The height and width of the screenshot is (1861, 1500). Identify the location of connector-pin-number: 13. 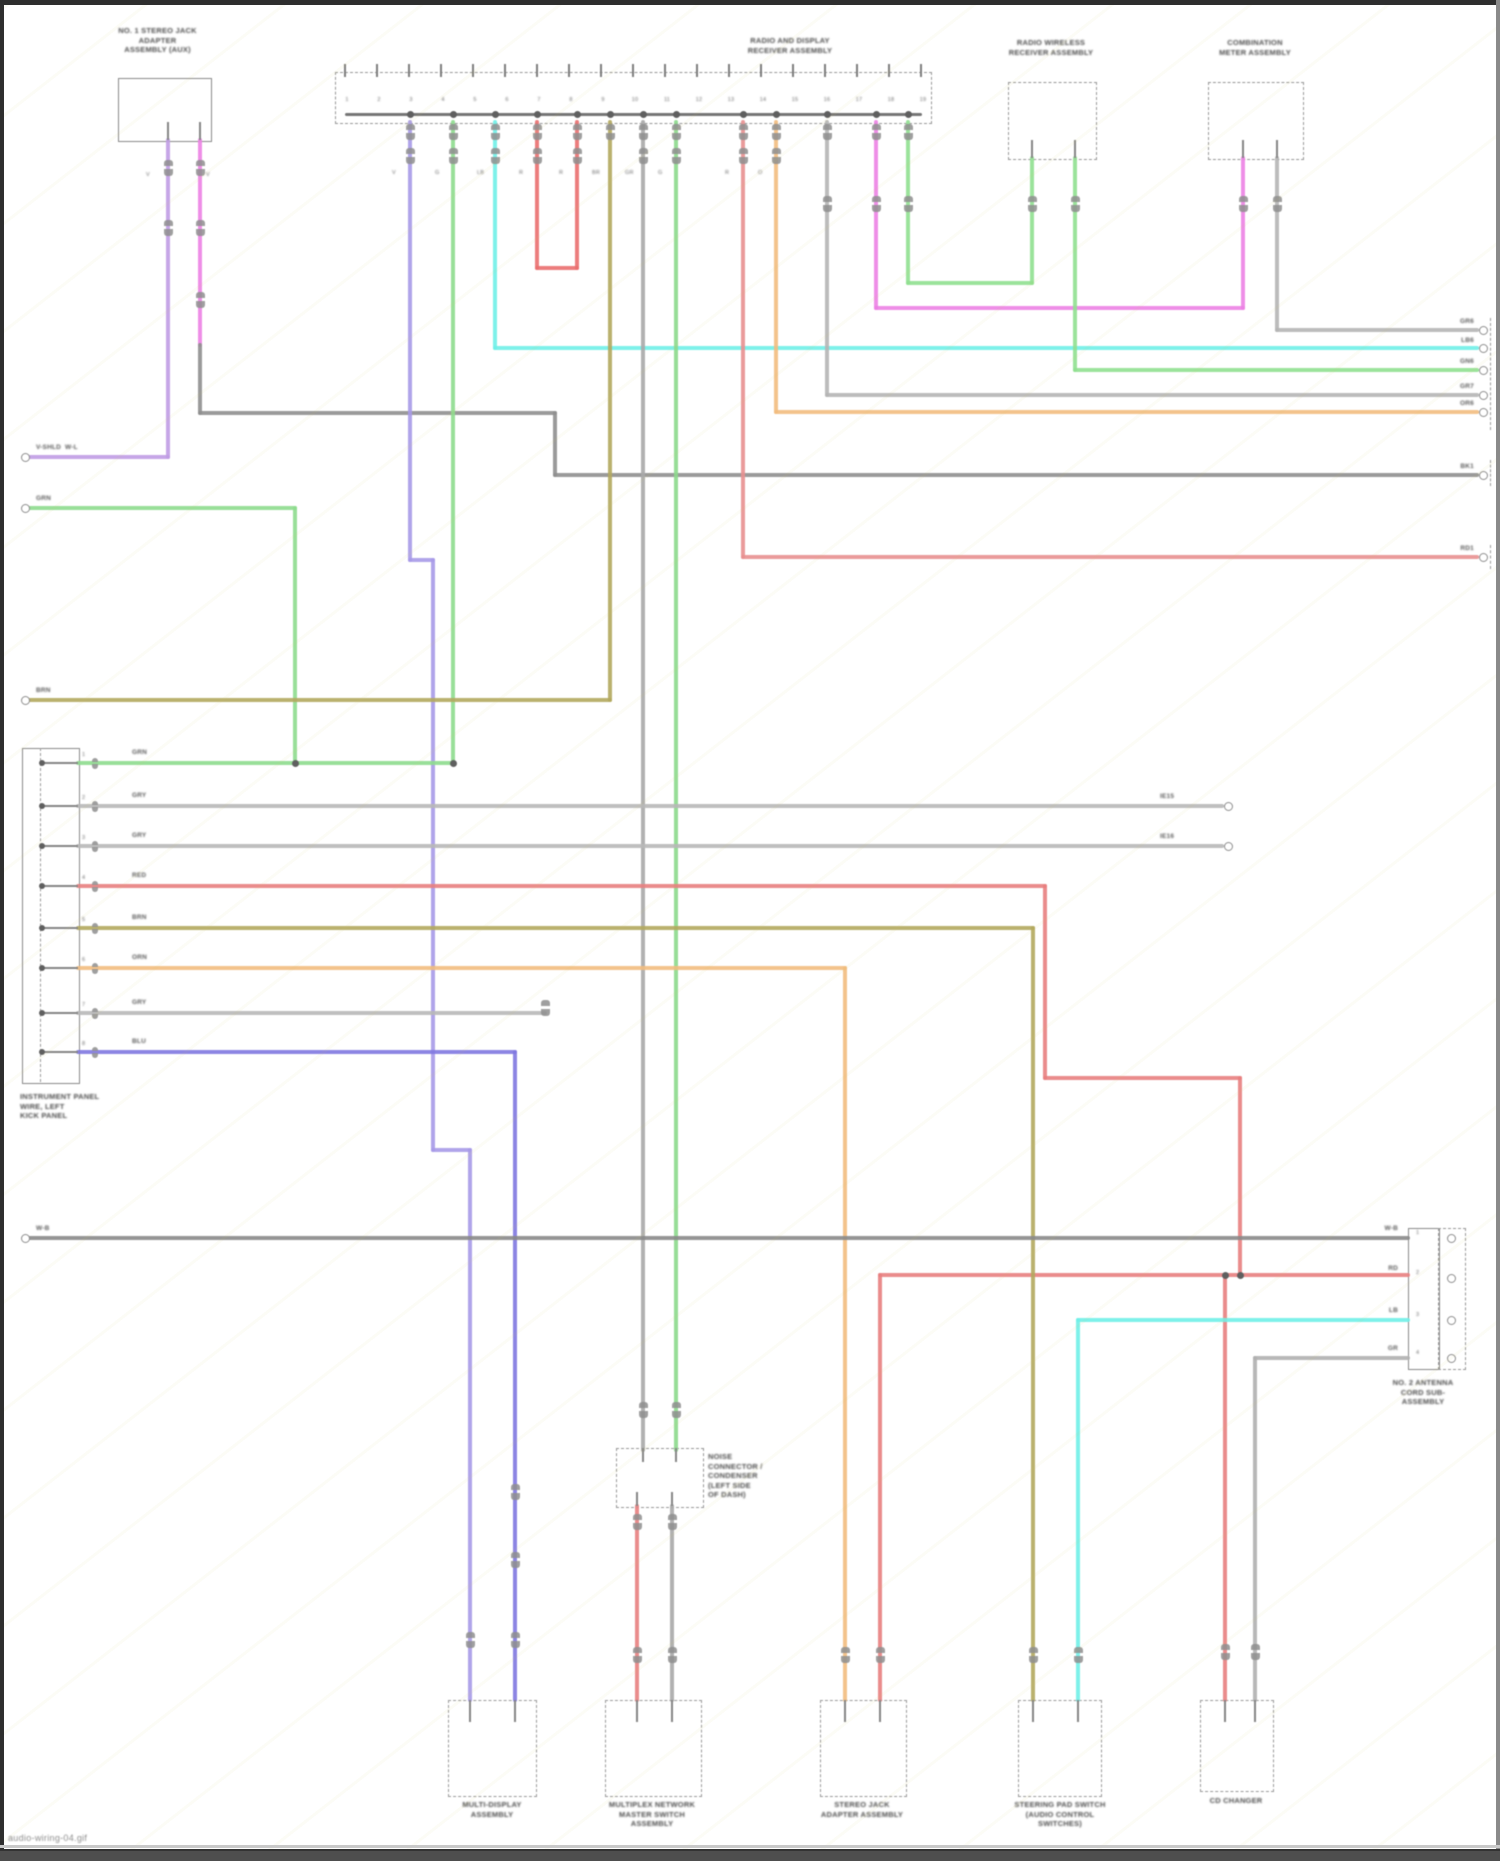
(731, 100).